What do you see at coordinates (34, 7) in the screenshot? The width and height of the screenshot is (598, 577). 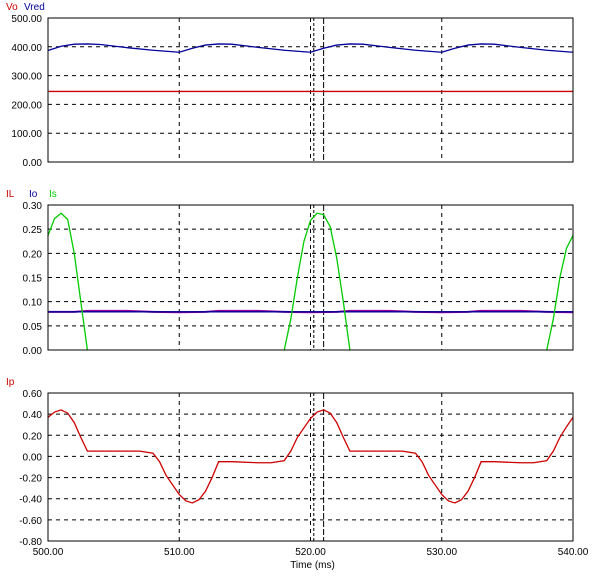 I see `legend-vred: Vred` at bounding box center [34, 7].